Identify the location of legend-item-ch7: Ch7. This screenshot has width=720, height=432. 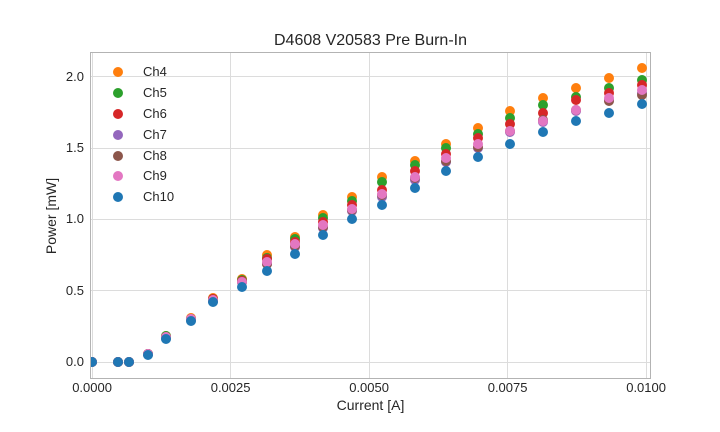
(143, 134).